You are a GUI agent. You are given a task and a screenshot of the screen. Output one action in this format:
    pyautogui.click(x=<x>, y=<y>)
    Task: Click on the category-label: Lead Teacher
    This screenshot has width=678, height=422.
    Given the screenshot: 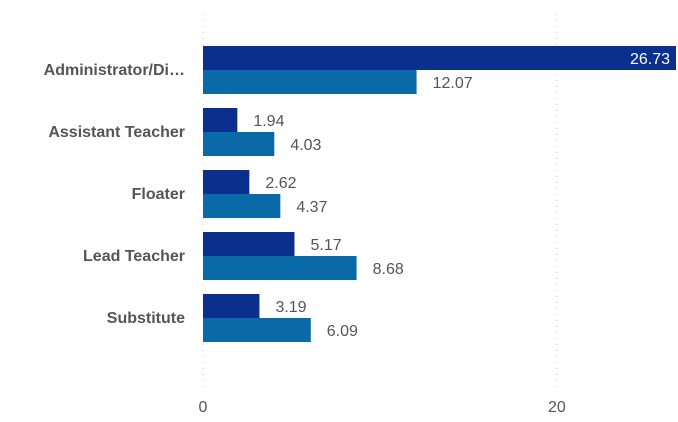 What is the action you would take?
    pyautogui.click(x=134, y=256)
    